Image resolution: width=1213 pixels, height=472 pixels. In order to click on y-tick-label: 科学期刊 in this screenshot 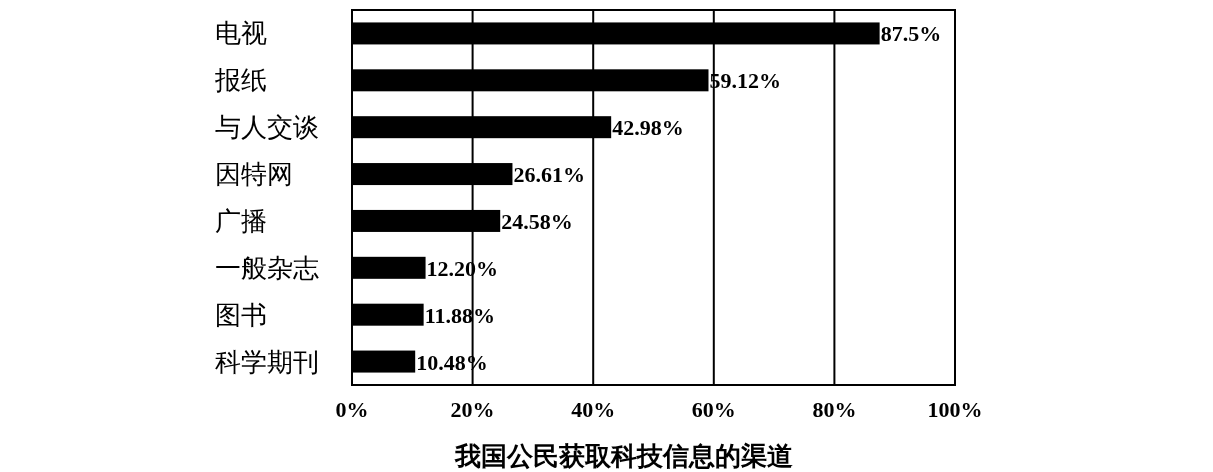, I will do `click(267, 362)`.